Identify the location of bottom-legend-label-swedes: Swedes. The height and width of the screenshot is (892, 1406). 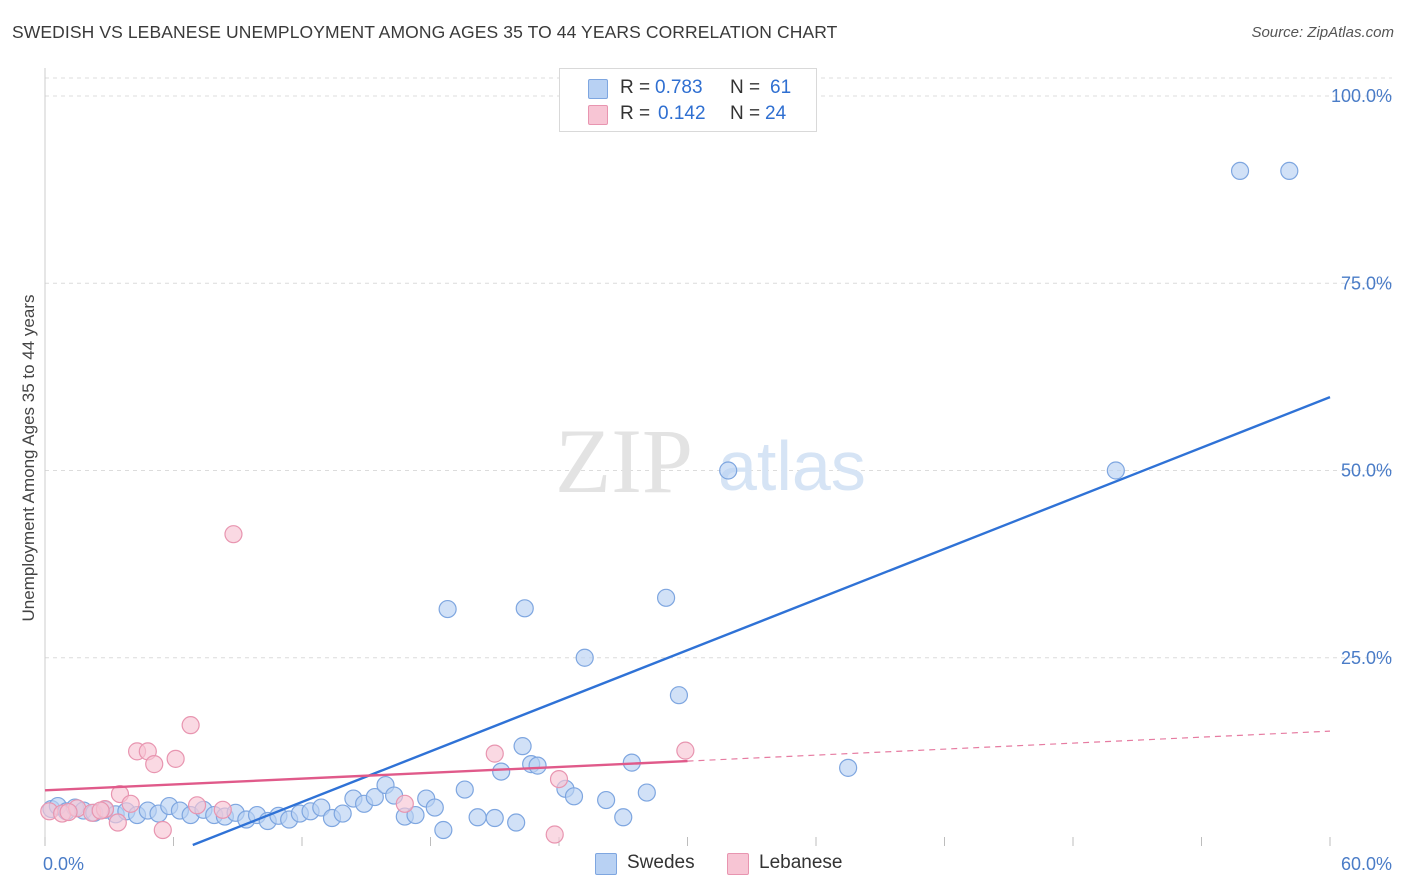
(661, 862).